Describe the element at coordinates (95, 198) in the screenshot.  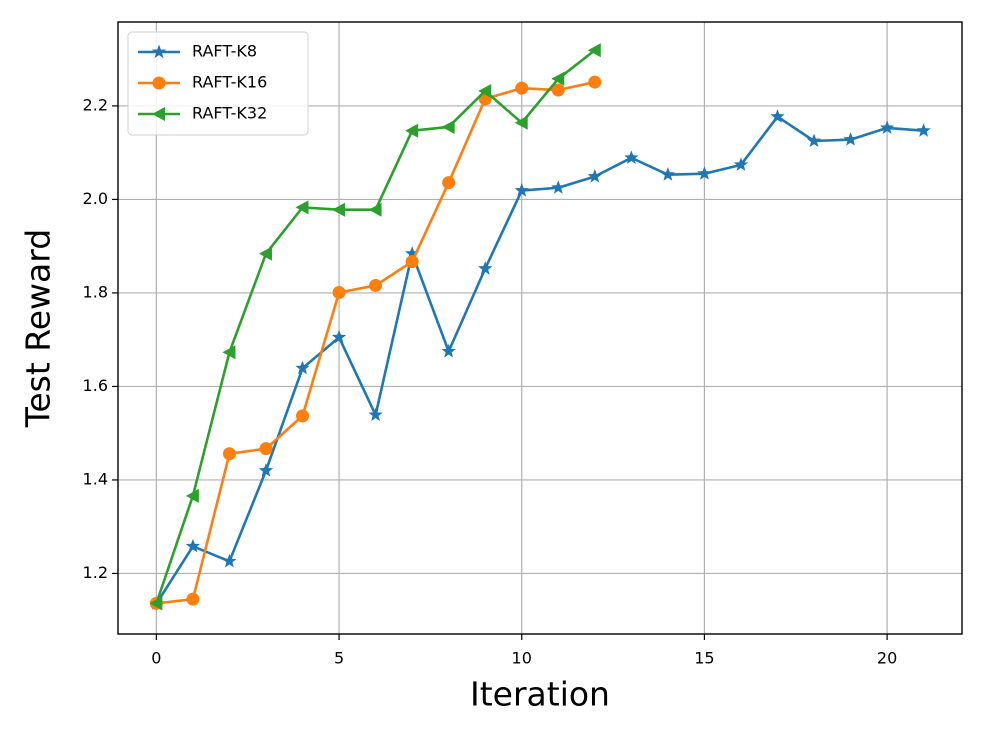
I see `y-tick-label: 2.0` at that location.